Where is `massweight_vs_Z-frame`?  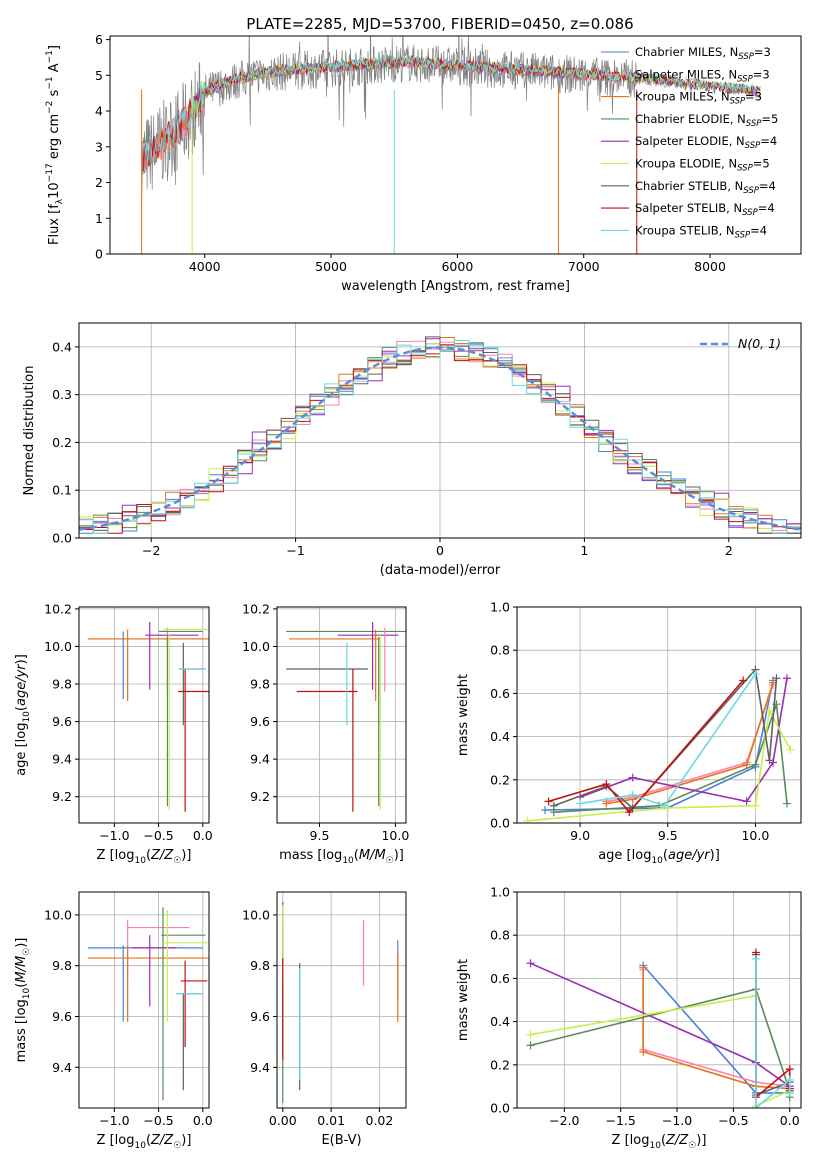 massweight_vs_Z-frame is located at coordinates (659, 1000).